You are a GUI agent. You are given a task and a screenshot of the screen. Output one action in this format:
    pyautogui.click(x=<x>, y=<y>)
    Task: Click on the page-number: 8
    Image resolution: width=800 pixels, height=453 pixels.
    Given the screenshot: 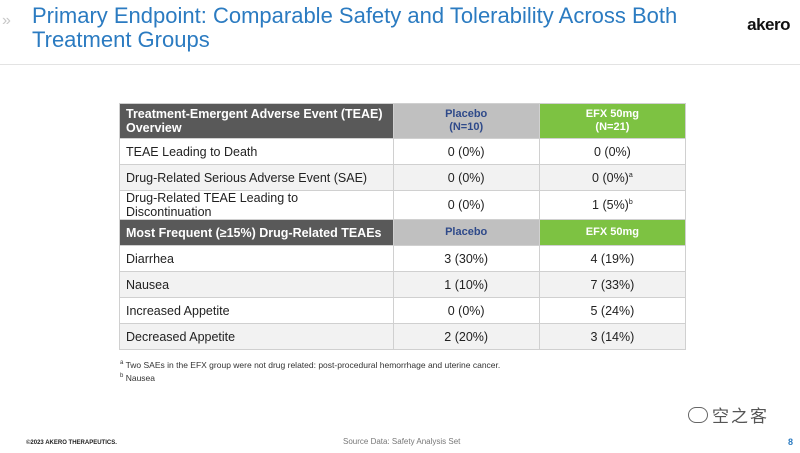 What is the action you would take?
    pyautogui.click(x=791, y=442)
    